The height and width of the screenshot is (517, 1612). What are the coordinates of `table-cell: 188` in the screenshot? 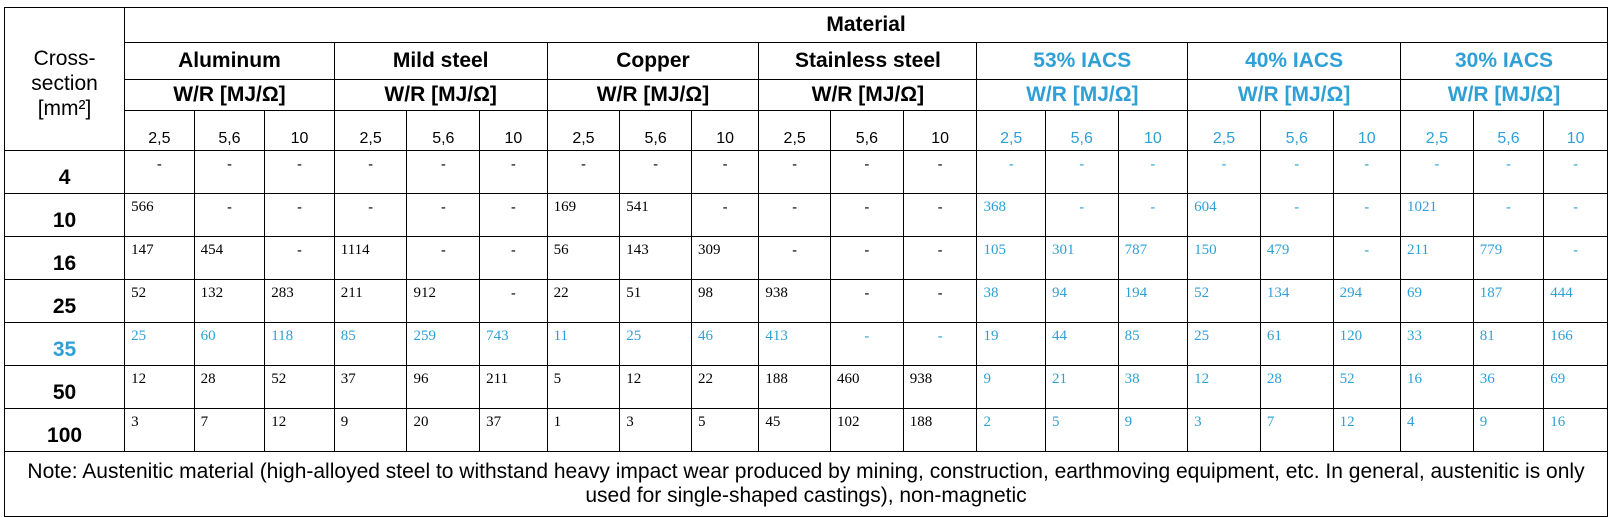 It's located at (794, 387).